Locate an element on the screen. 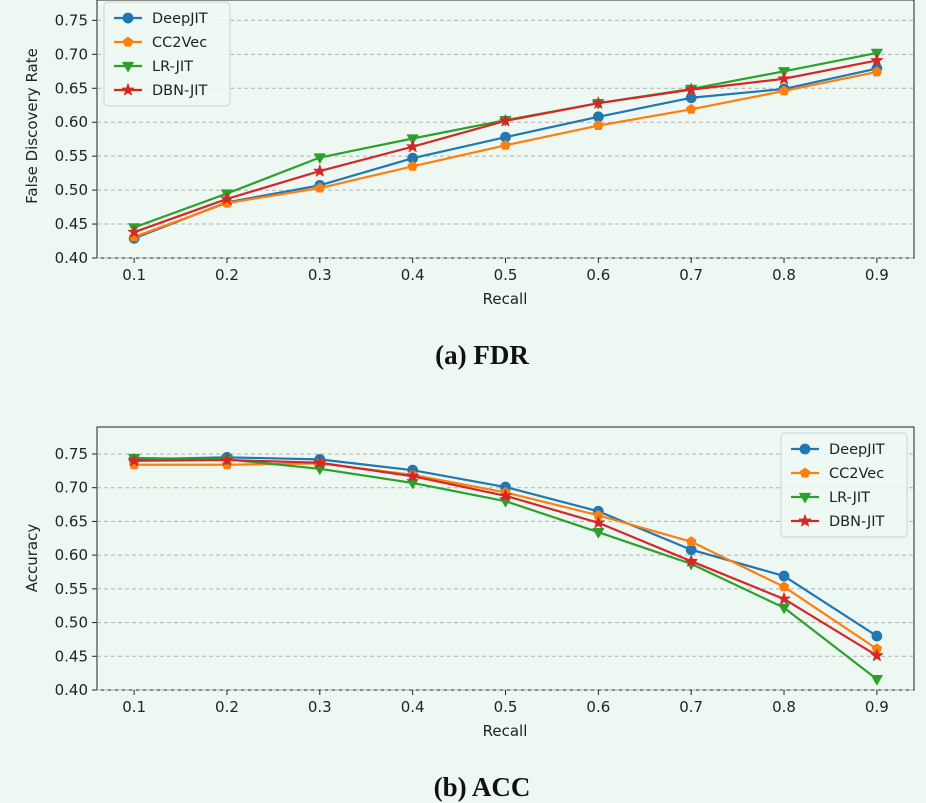  x-tick-label: 0.2 is located at coordinates (227, 707).